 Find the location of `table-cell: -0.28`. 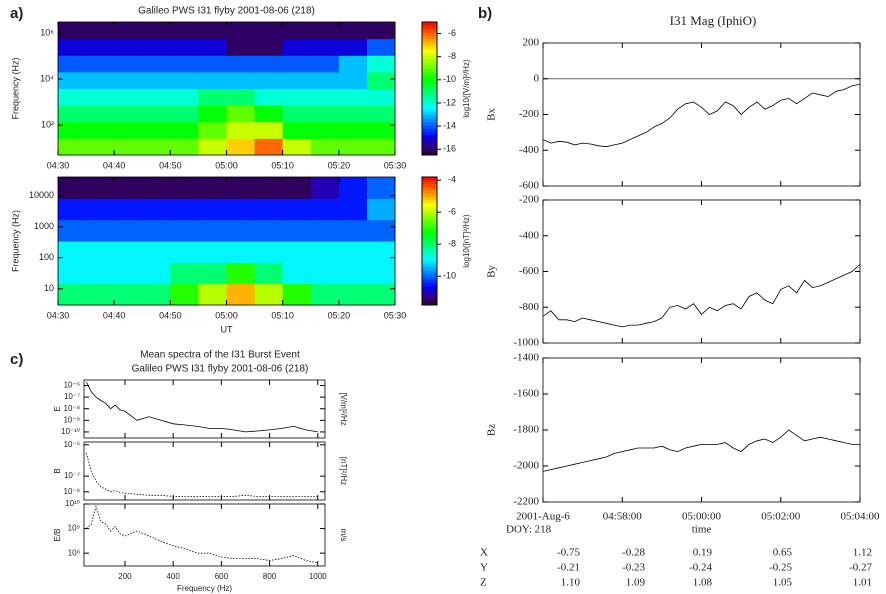

table-cell: -0.28 is located at coordinates (633, 553).